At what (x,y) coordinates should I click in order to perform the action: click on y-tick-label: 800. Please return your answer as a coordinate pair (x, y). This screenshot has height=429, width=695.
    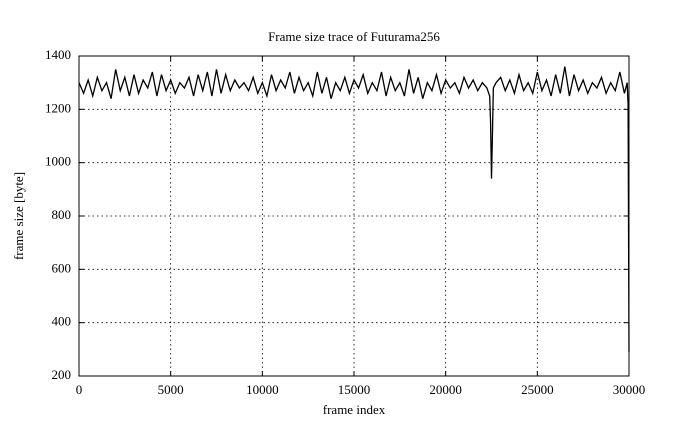
    Looking at the image, I should click on (62, 214).